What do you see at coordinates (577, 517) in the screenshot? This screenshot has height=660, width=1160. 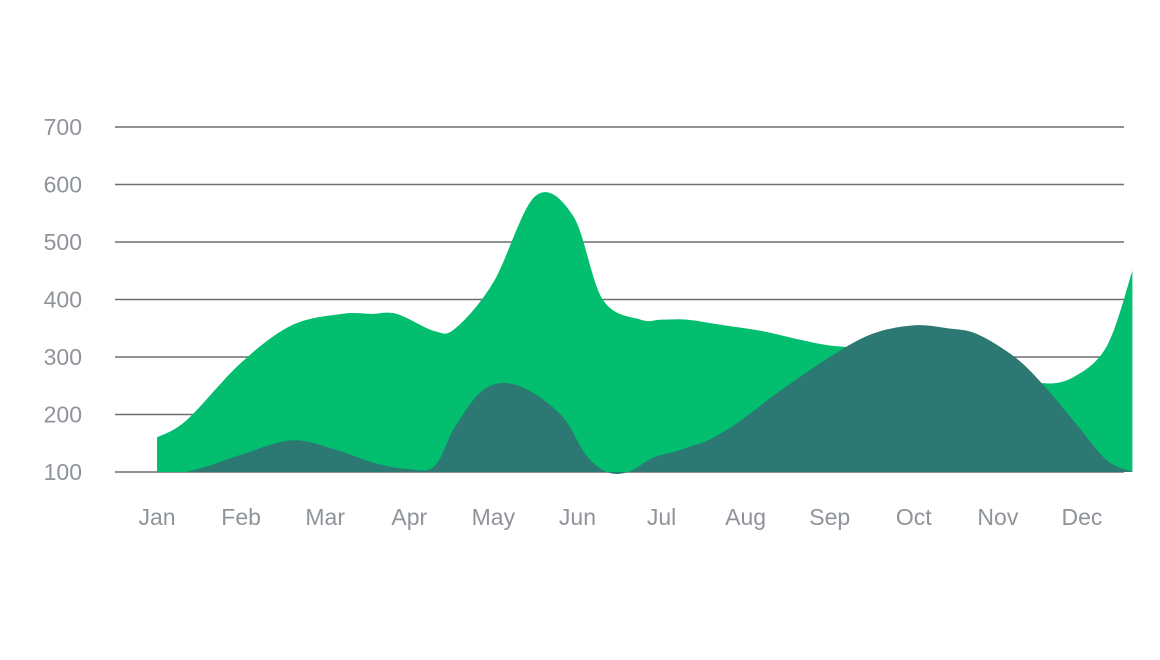 I see `x-tick-label: Jun` at bounding box center [577, 517].